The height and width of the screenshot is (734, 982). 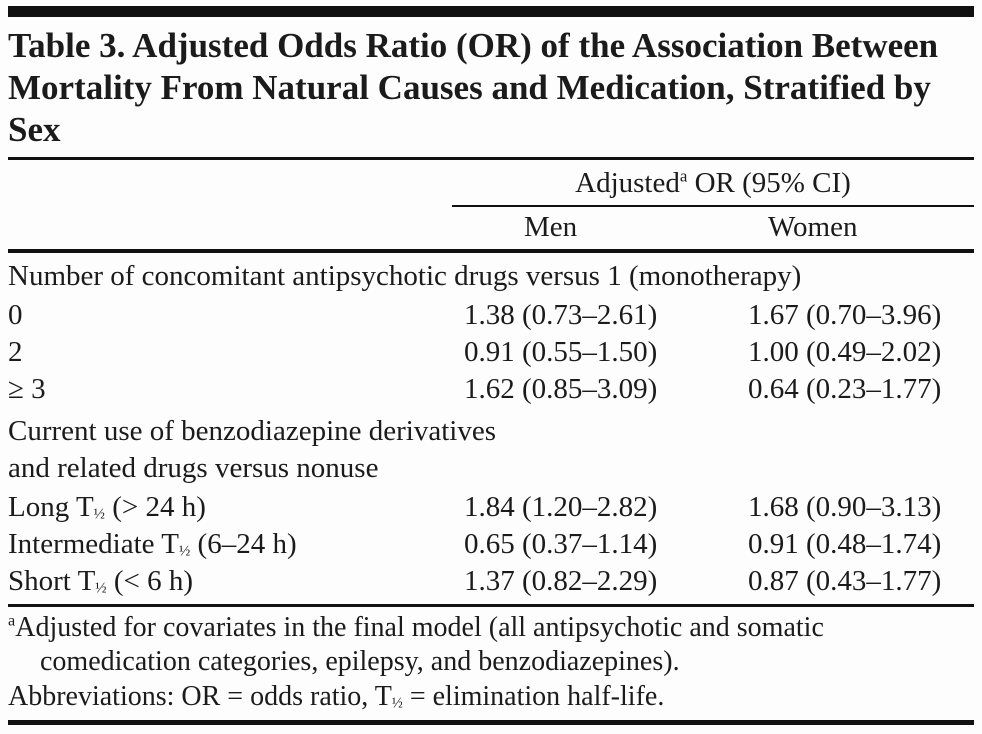 What do you see at coordinates (561, 352) in the screenshot?
I see `value-men: 0.91 (0.55–1.50)` at bounding box center [561, 352].